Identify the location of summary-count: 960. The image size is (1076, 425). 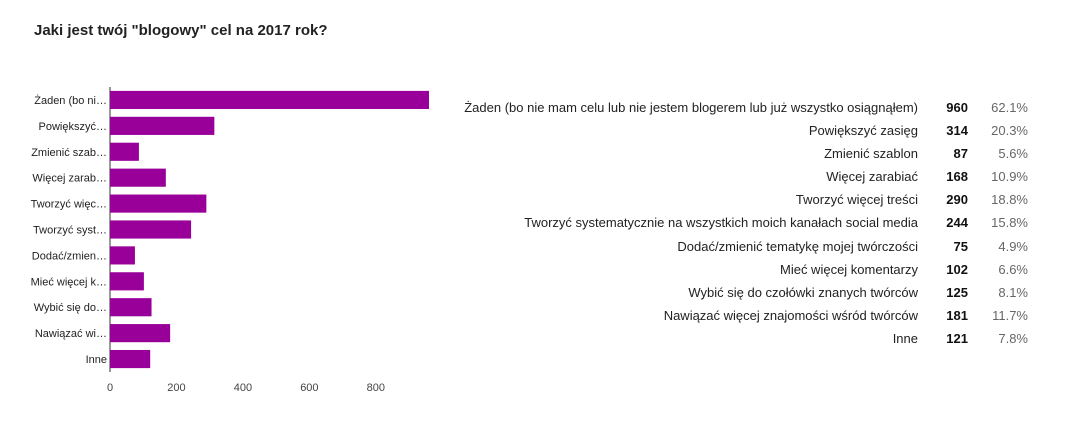
(957, 107).